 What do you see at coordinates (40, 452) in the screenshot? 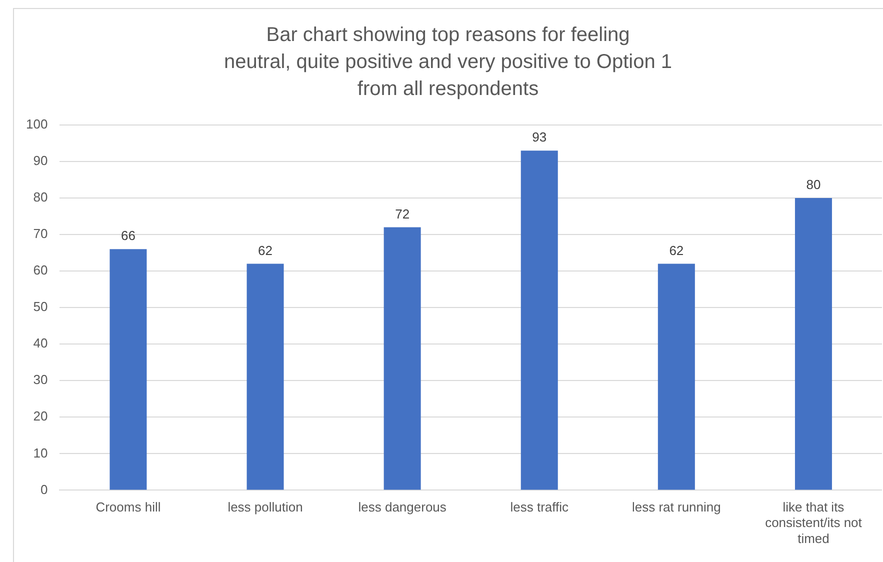
I see `y-tick-label: 10` at bounding box center [40, 452].